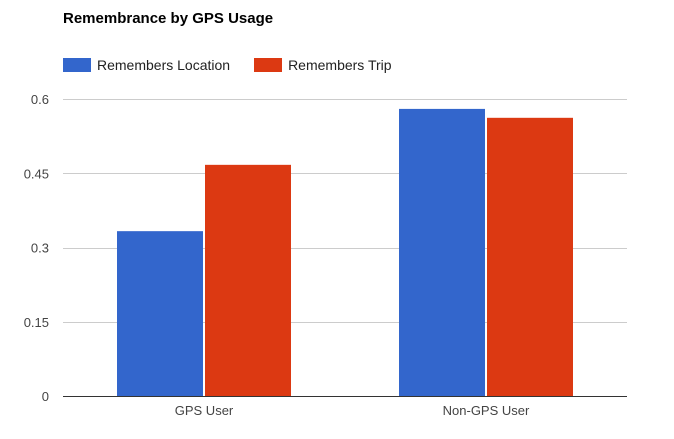 The width and height of the screenshot is (674, 439). I want to click on bar-remembers-trip-non-gps-user, so click(530, 256).